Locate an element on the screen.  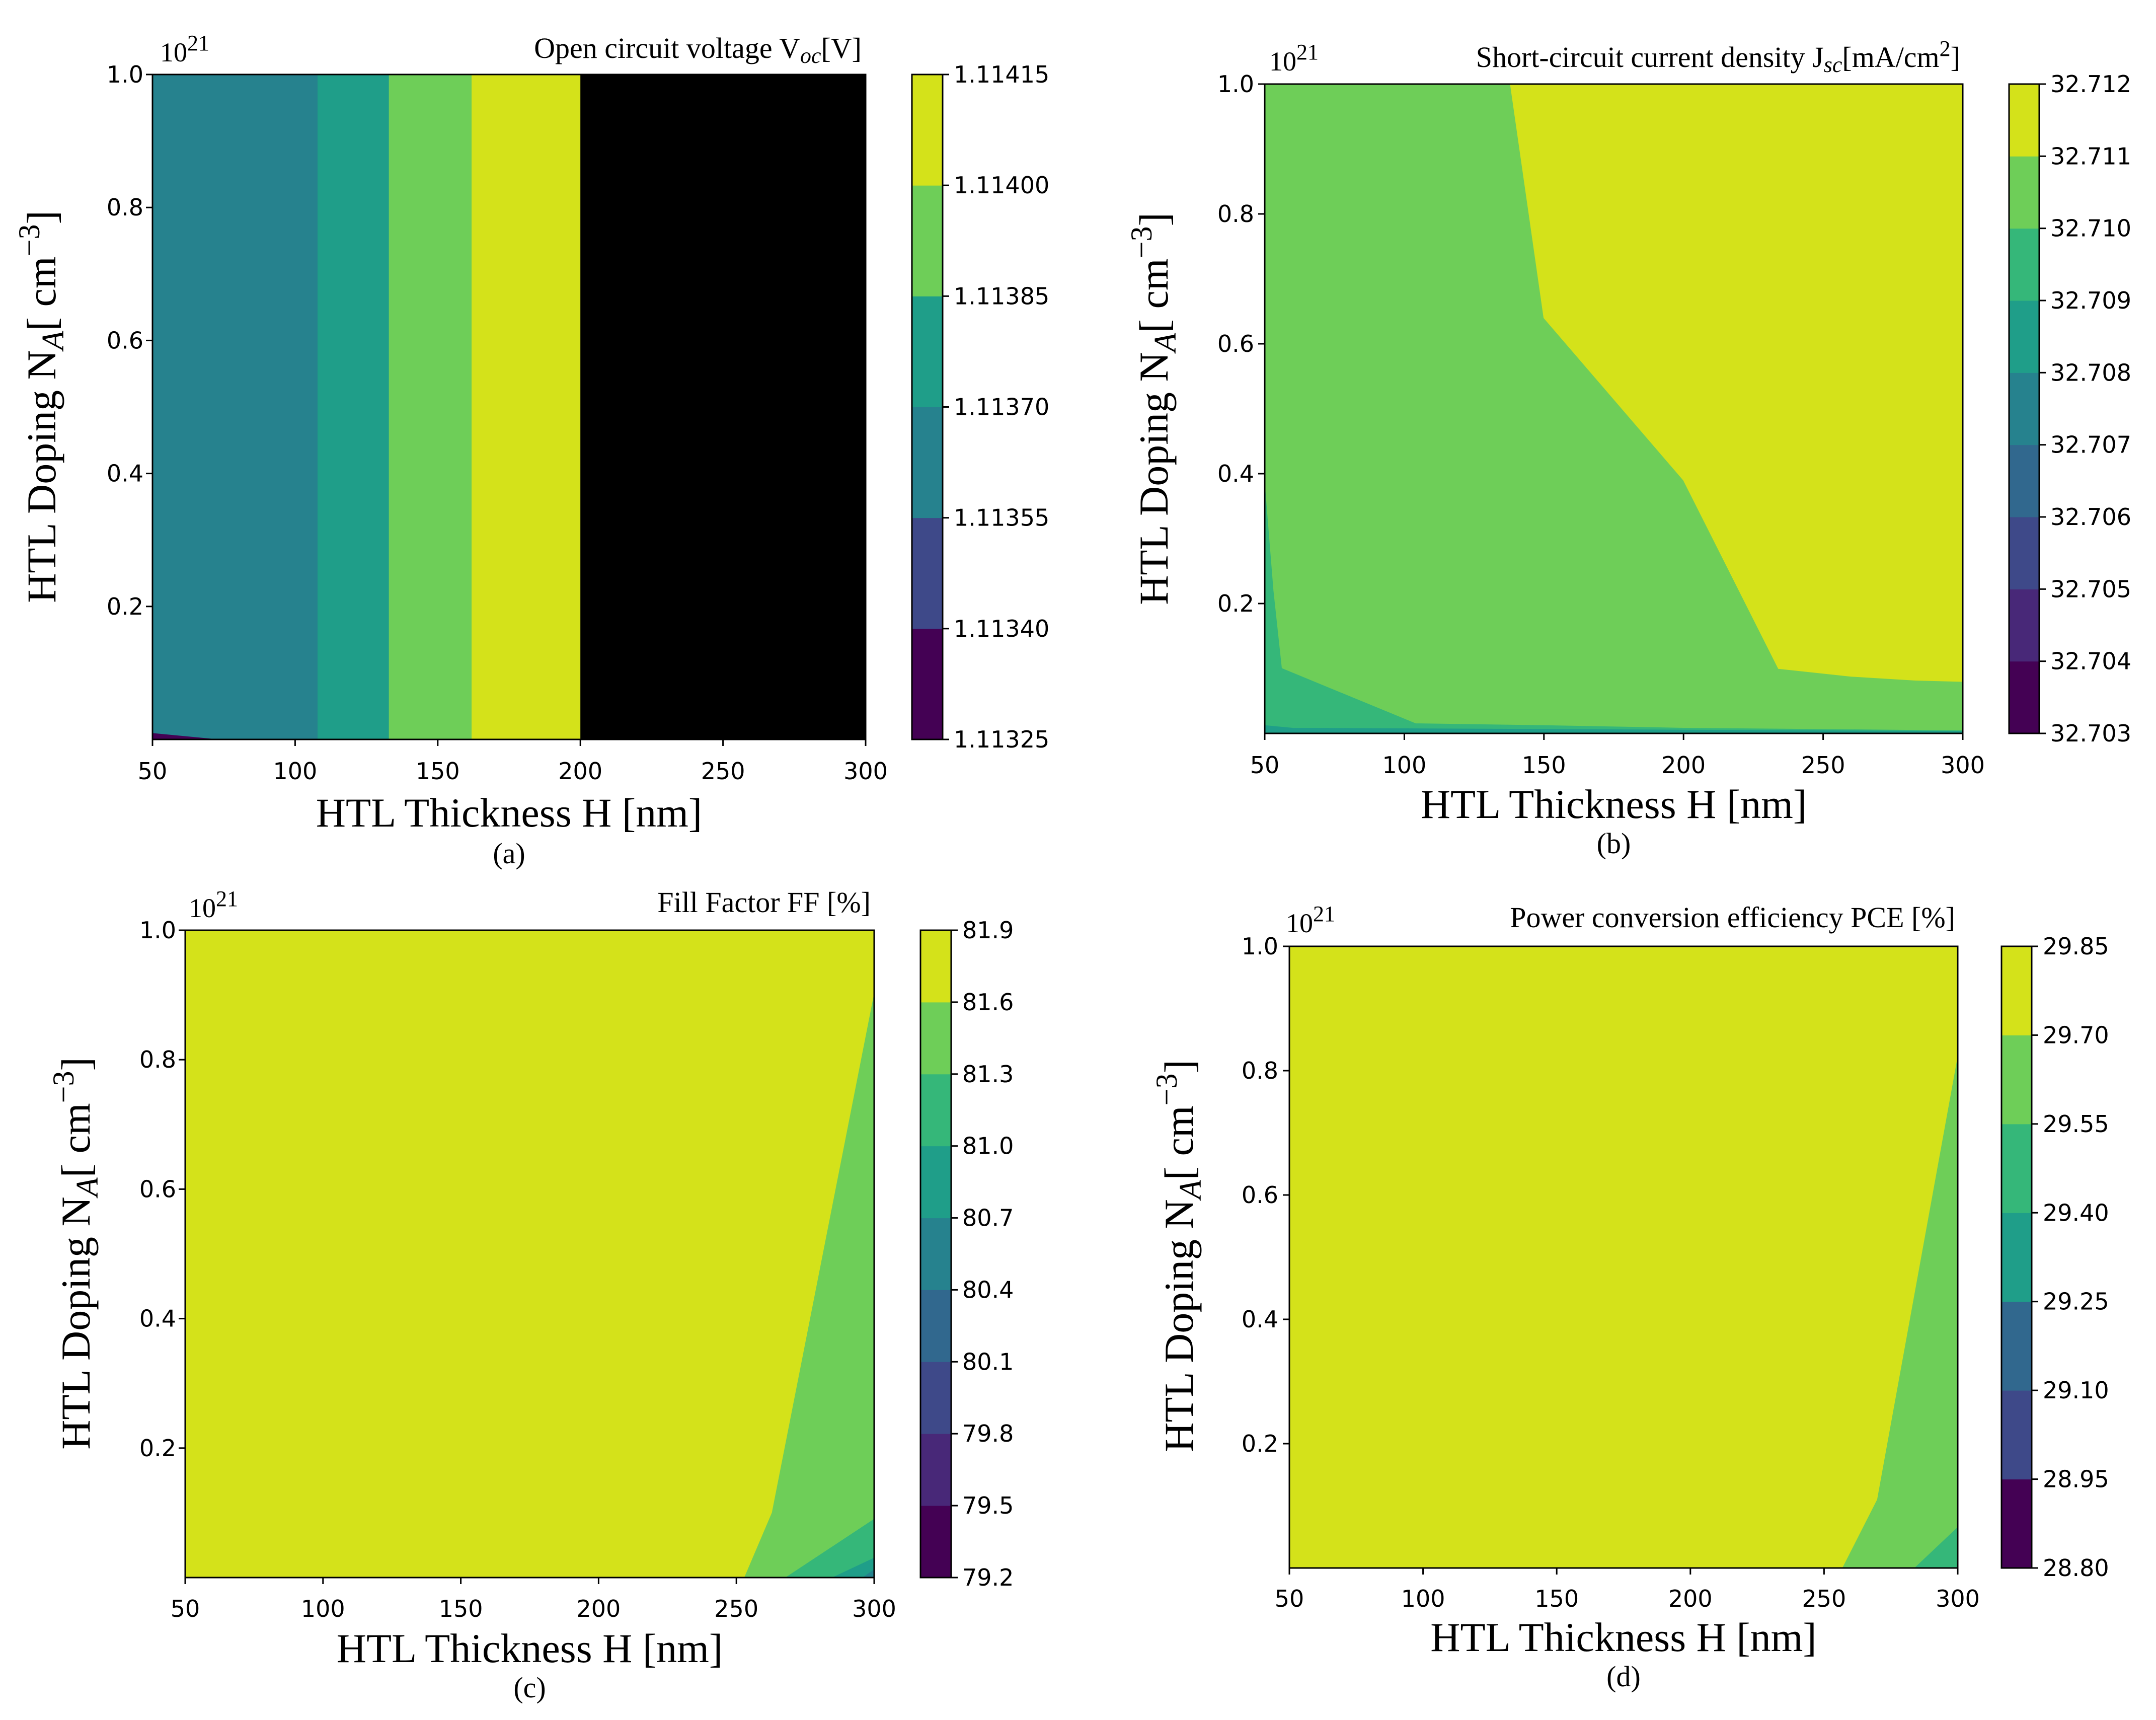
colorbar-tick-label: 1.11385 is located at coordinates (1001, 296).